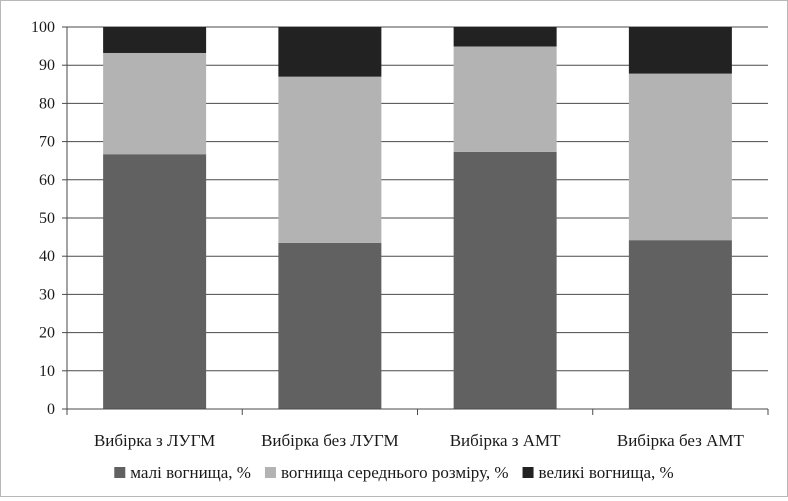  Describe the element at coordinates (681, 440) in the screenshot. I see `category-label-4: Вибірка без АМТ` at that location.